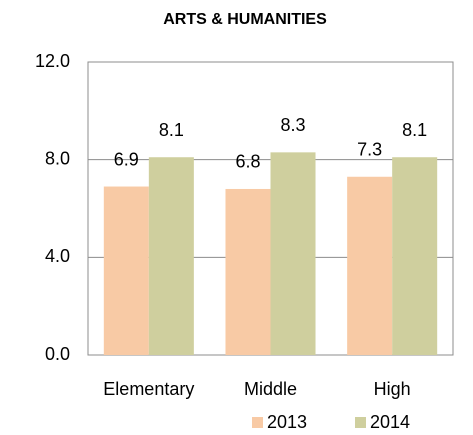 This screenshot has height=435, width=473. What do you see at coordinates (57, 256) in the screenshot?
I see `y-tick-label: 4.0` at bounding box center [57, 256].